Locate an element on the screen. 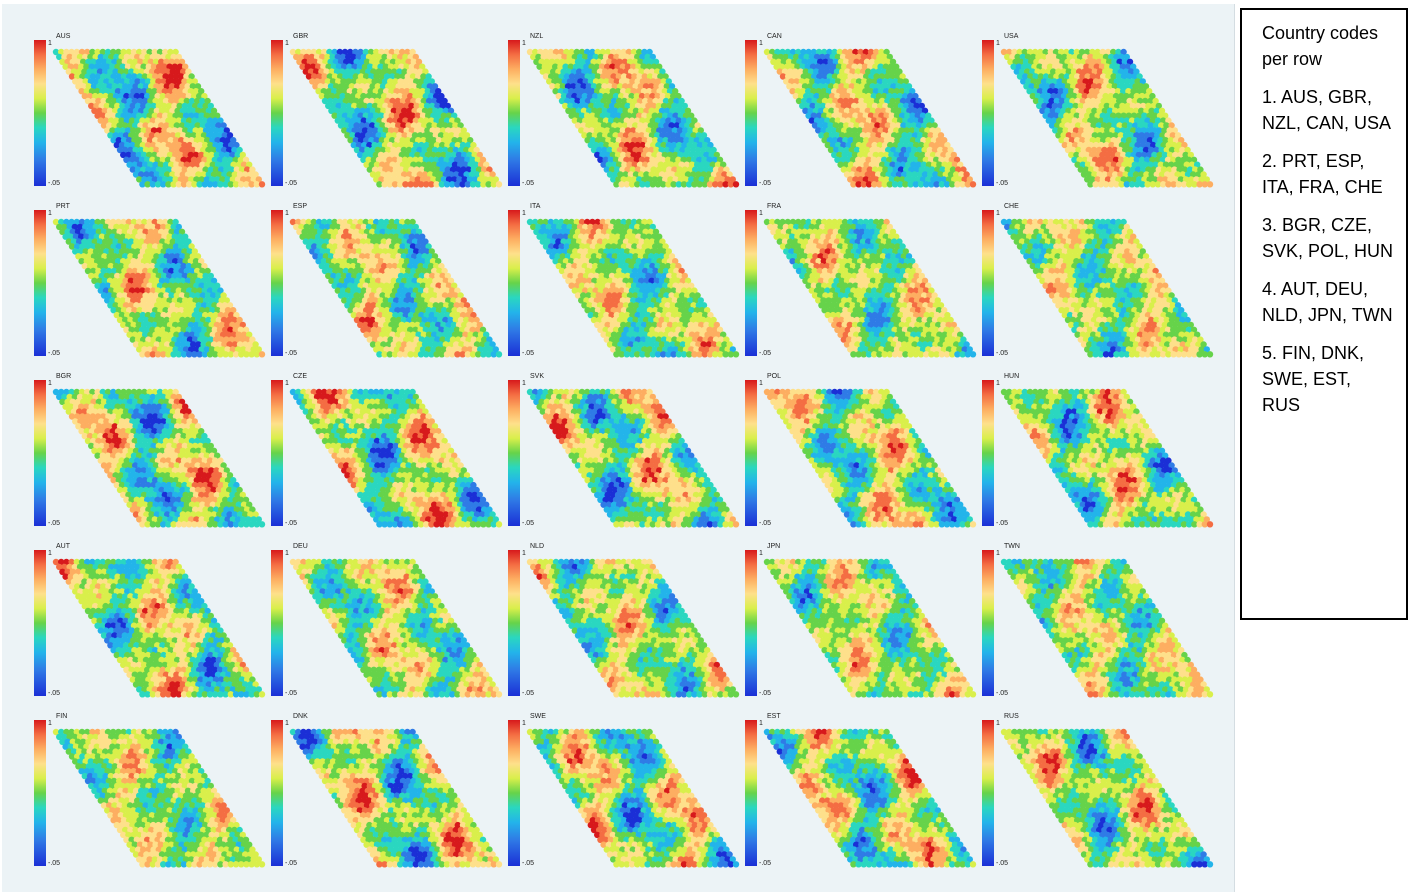 This screenshot has height=894, width=1416. legend-row-5: 5. FIN, DNK, SWE, EST, RUS is located at coordinates (1313, 379).